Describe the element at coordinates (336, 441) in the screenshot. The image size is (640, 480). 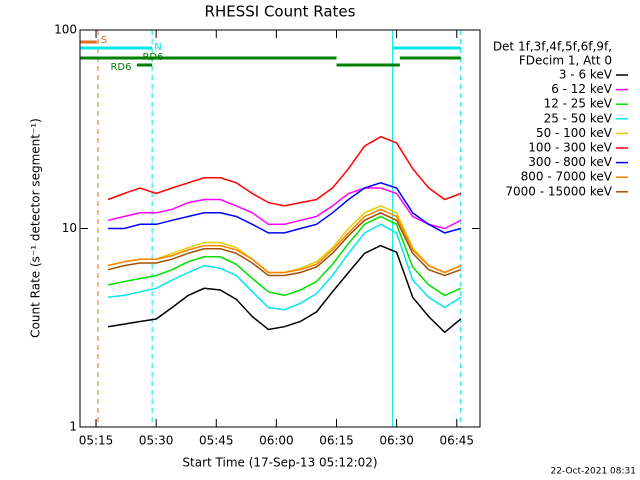
I see `x-tick-label: 06:15` at that location.